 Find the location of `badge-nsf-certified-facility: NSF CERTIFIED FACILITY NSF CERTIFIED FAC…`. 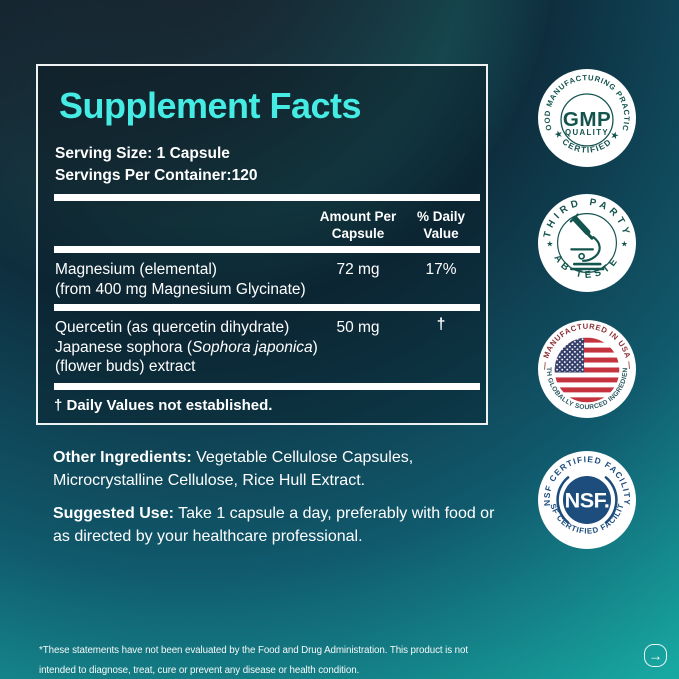

badge-nsf-certified-facility: NSF CERTIFIED FACILITY NSF CERTIFIED FAC… is located at coordinates (587, 500).